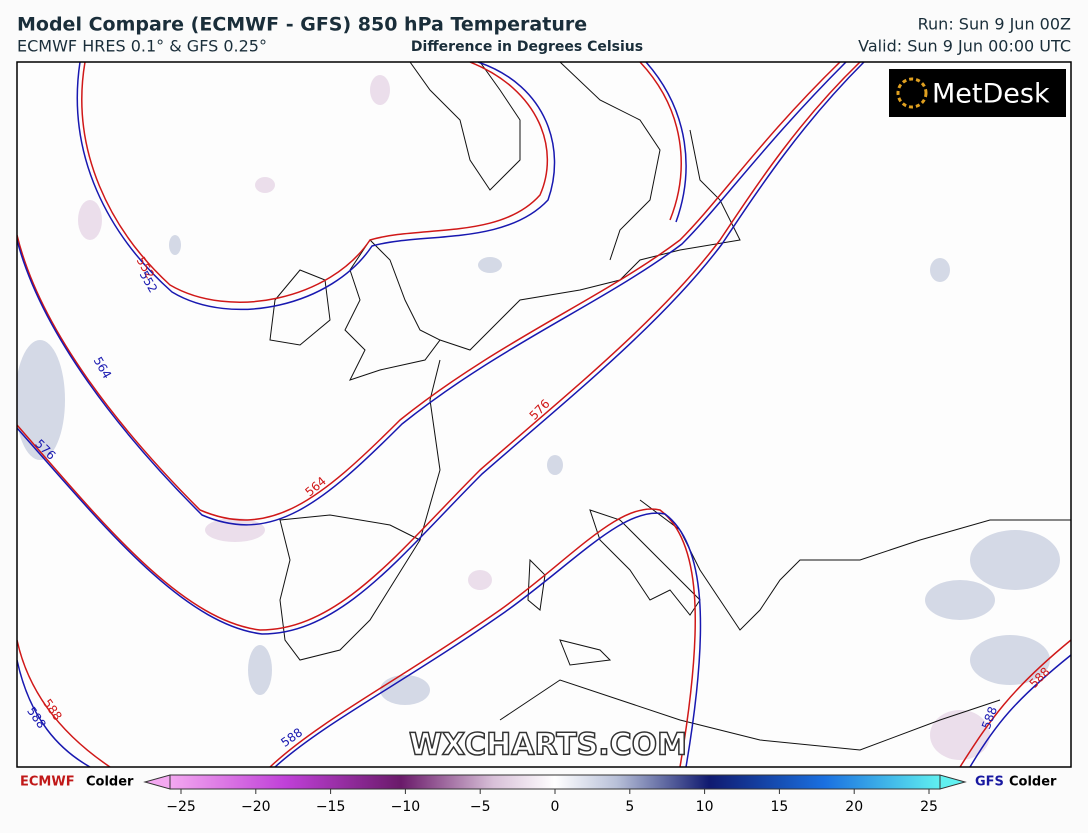 Image resolution: width=1088 pixels, height=833 pixels. What do you see at coordinates (994, 24) in the screenshot?
I see `run-time: Run: Sun 9 Jun 00Z` at bounding box center [994, 24].